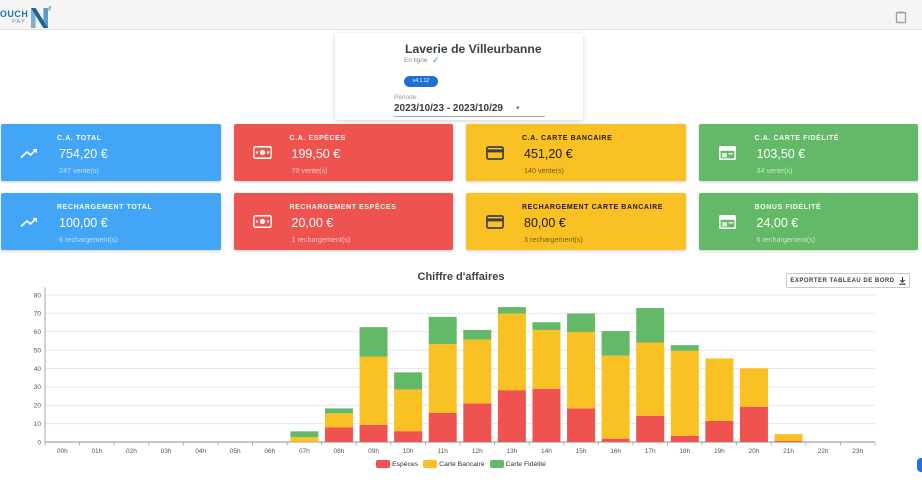 This screenshot has height=486, width=922. I want to click on svg-text: 10h, so click(408, 451).